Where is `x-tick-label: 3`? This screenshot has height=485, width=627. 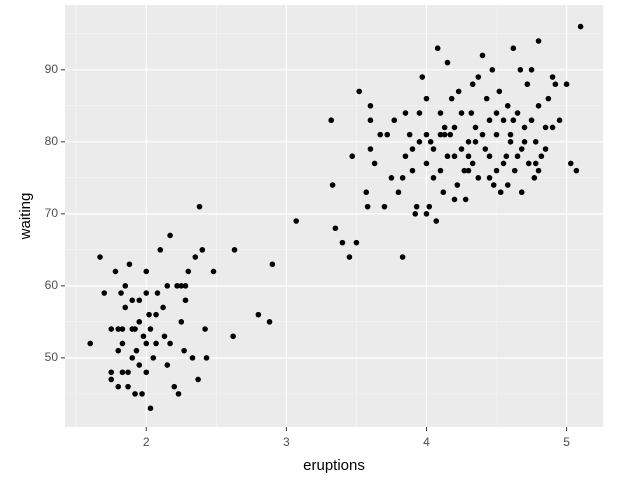
x-tick-label: 3 is located at coordinates (286, 442).